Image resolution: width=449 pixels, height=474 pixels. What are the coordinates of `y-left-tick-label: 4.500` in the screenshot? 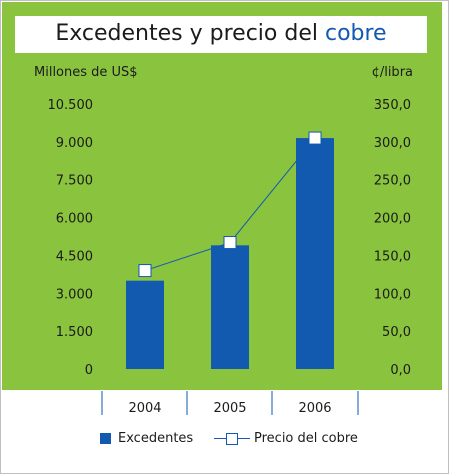 It's located at (74, 256).